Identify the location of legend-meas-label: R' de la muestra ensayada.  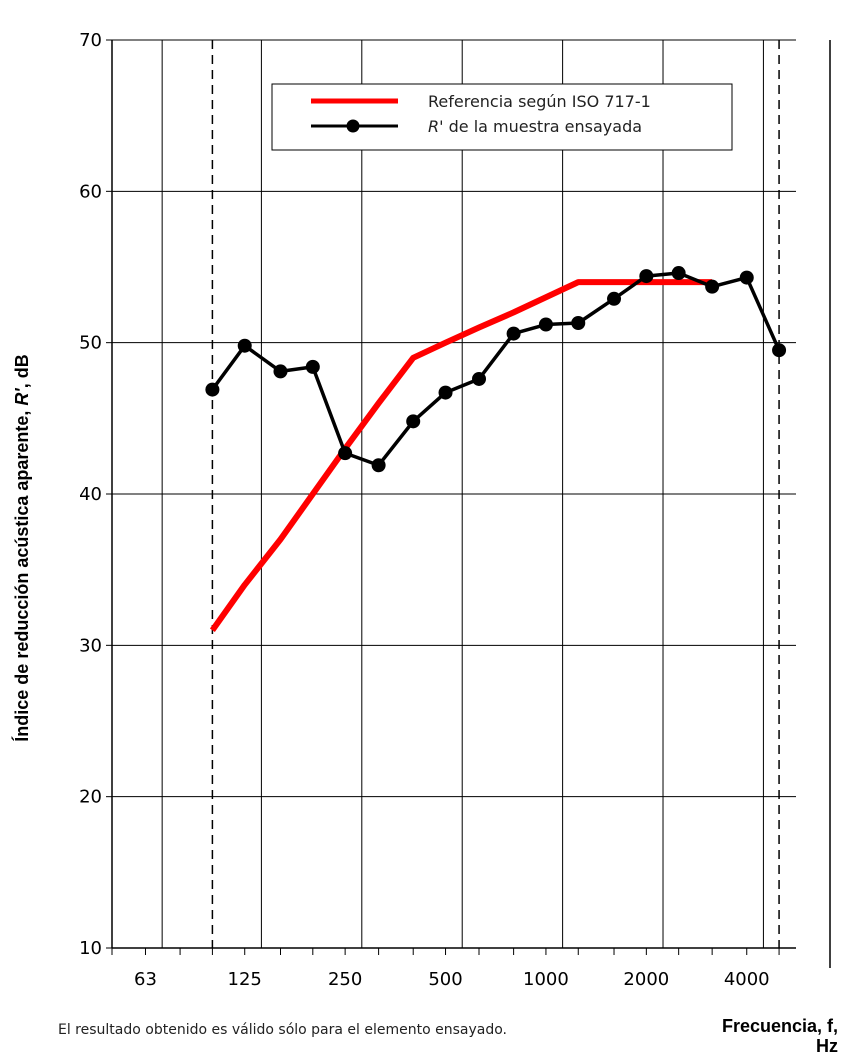
(535, 126).